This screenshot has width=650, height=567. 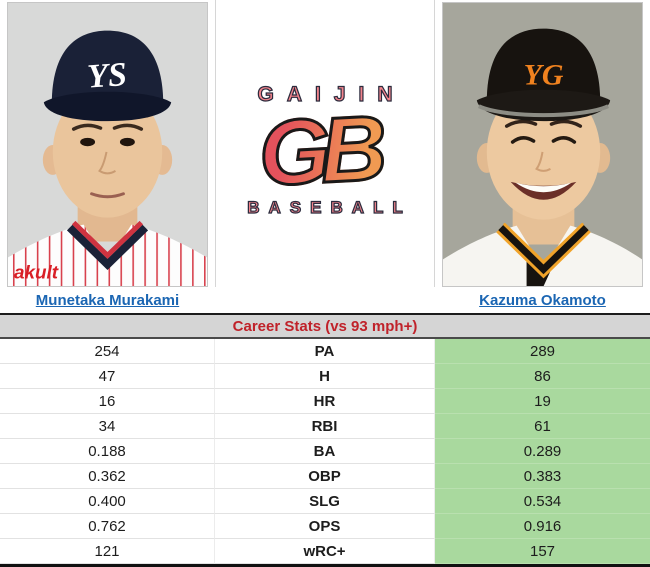 I want to click on okamoto-value: 0.289, so click(x=542, y=451).